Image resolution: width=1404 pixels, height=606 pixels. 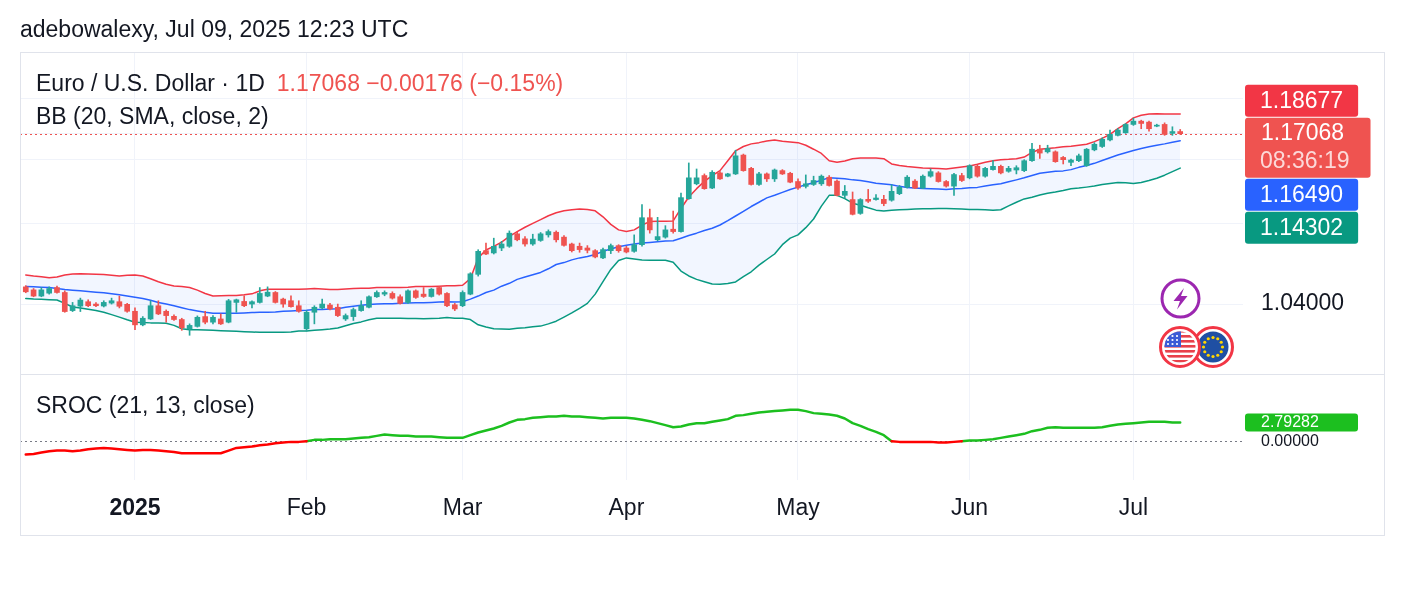 What do you see at coordinates (1133, 507) in the screenshot?
I see `x-tick-label: Jul` at bounding box center [1133, 507].